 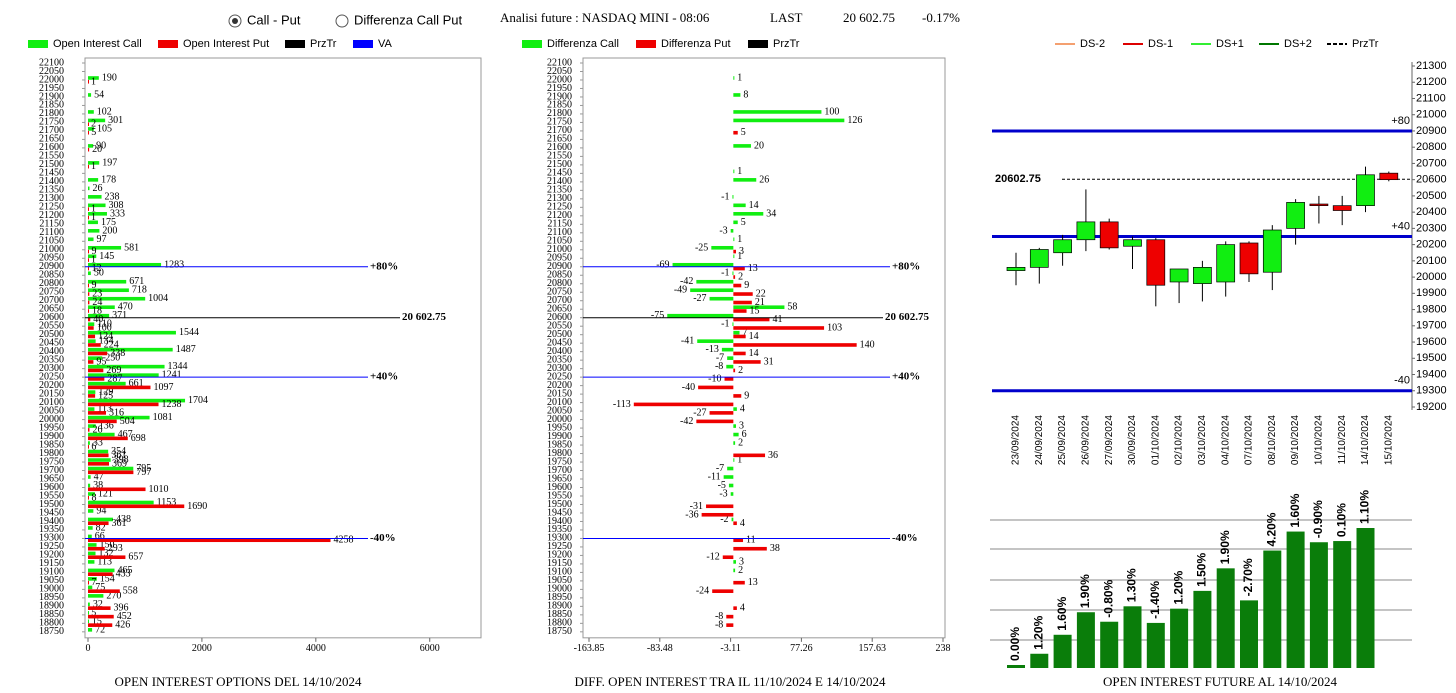 What do you see at coordinates (51, 470) in the screenshot?
I see `y-tick-label: 19700` at bounding box center [51, 470].